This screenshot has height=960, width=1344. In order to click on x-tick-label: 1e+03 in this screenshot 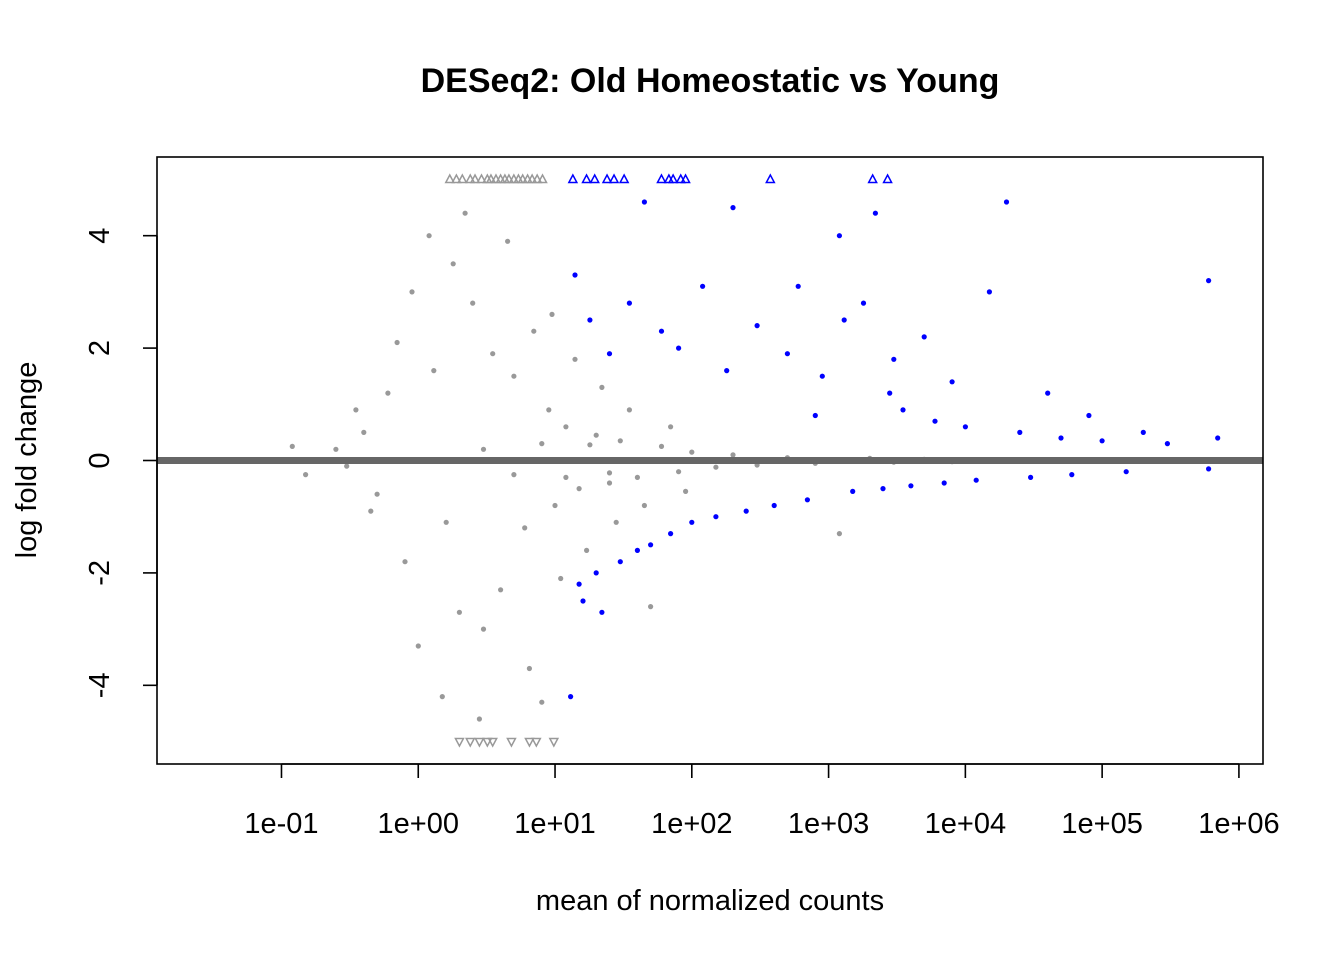, I will do `click(828, 824)`.